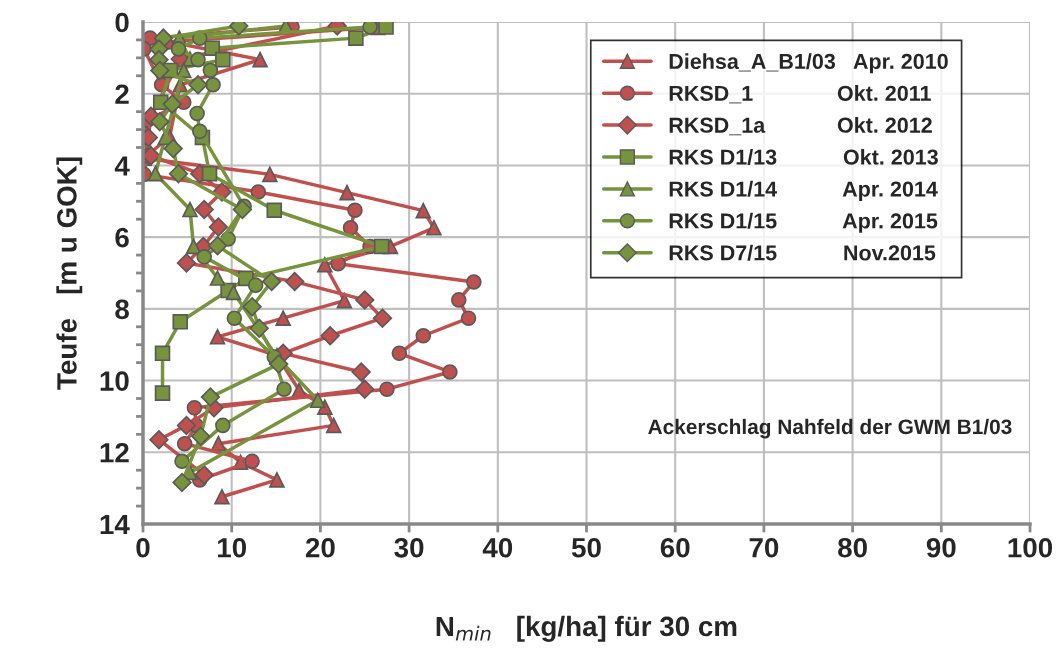 The height and width of the screenshot is (660, 1057). What do you see at coordinates (586, 547) in the screenshot?
I see `x-tick-label: 50` at bounding box center [586, 547].